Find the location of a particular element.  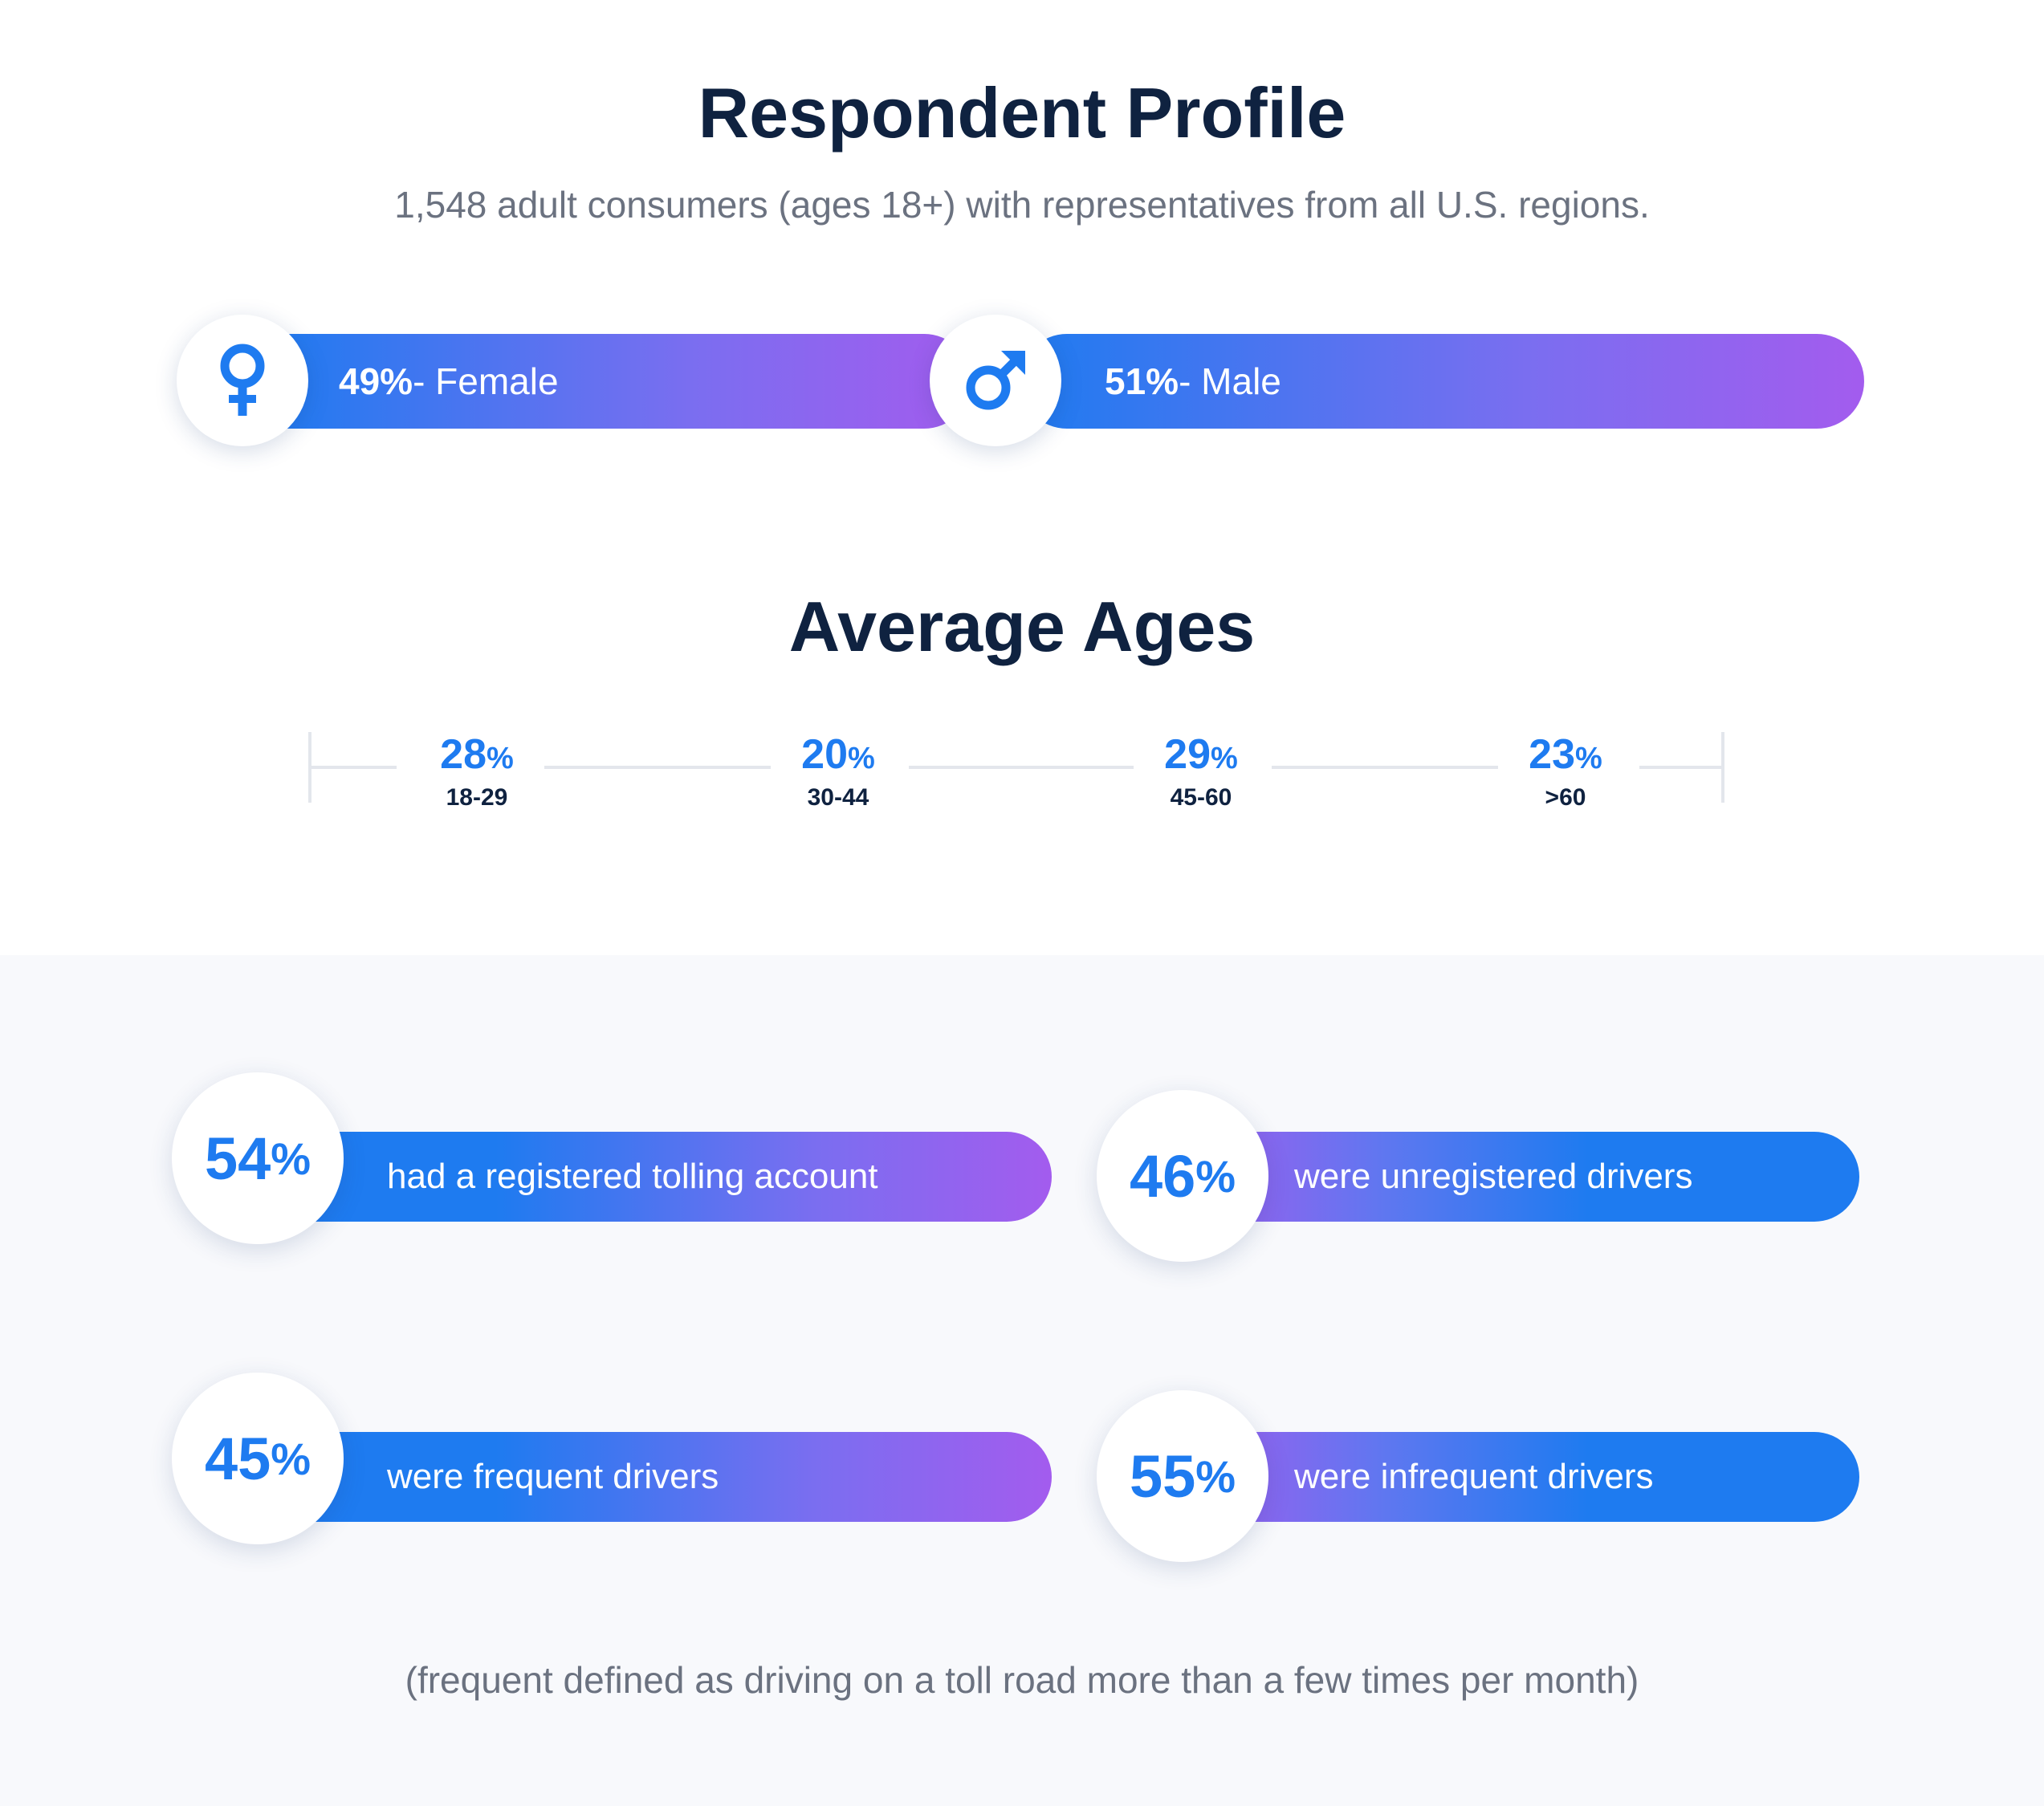

age-range-label: >60 is located at coordinates (1565, 797).